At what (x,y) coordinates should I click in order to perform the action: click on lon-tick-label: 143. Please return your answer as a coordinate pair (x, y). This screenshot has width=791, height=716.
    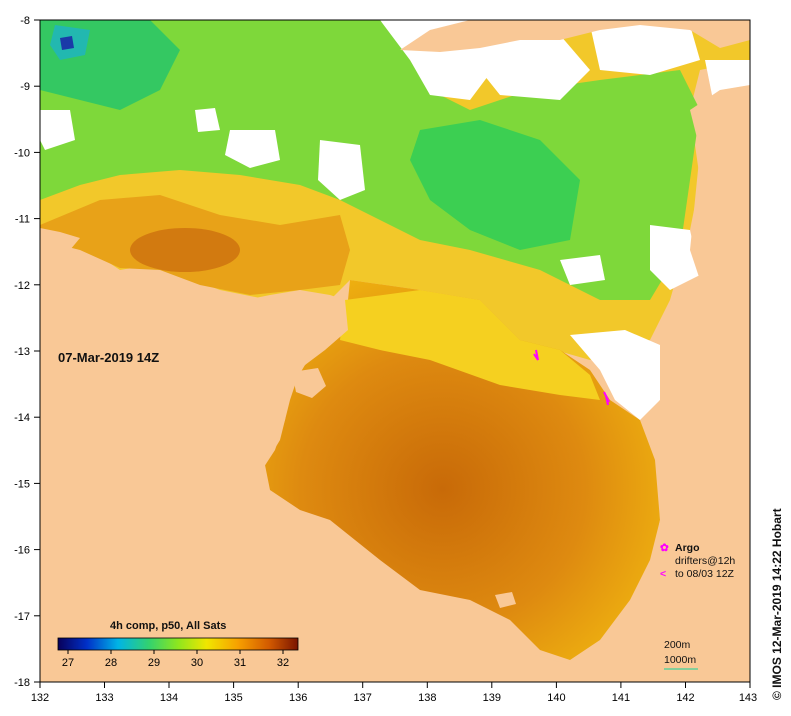
    Looking at the image, I should click on (748, 698).